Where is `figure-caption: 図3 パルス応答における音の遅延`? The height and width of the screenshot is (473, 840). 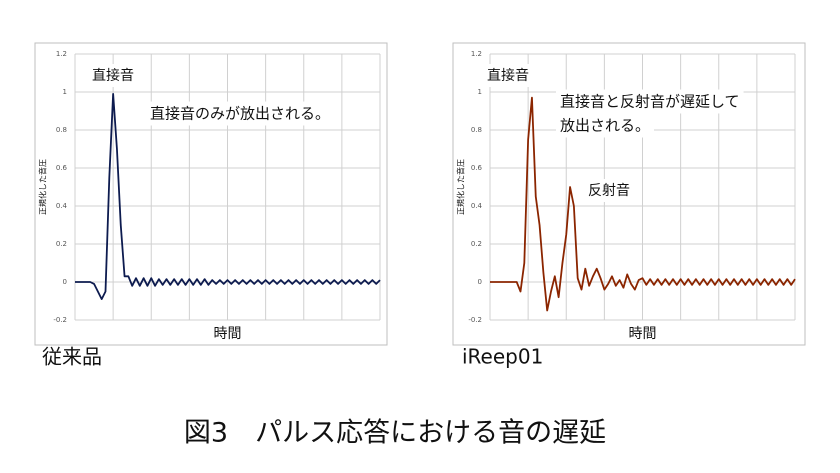 figure-caption: 図3 パルス応答における音の遅延 is located at coordinates (395, 433).